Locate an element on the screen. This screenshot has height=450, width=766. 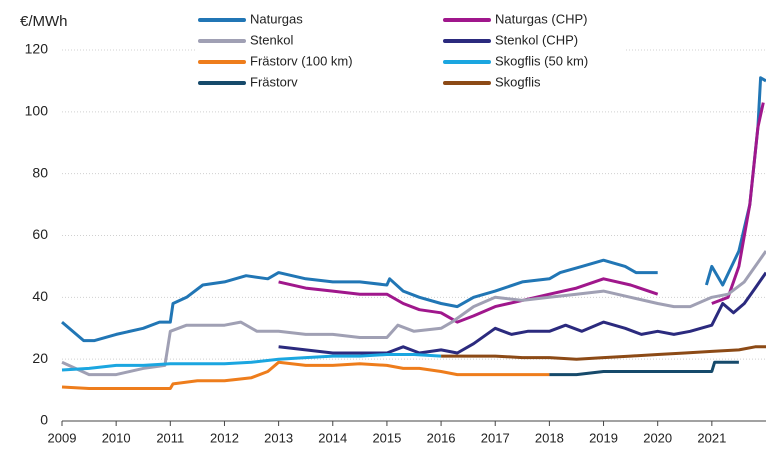
x-tick-label: 2009 is located at coordinates (62, 437).